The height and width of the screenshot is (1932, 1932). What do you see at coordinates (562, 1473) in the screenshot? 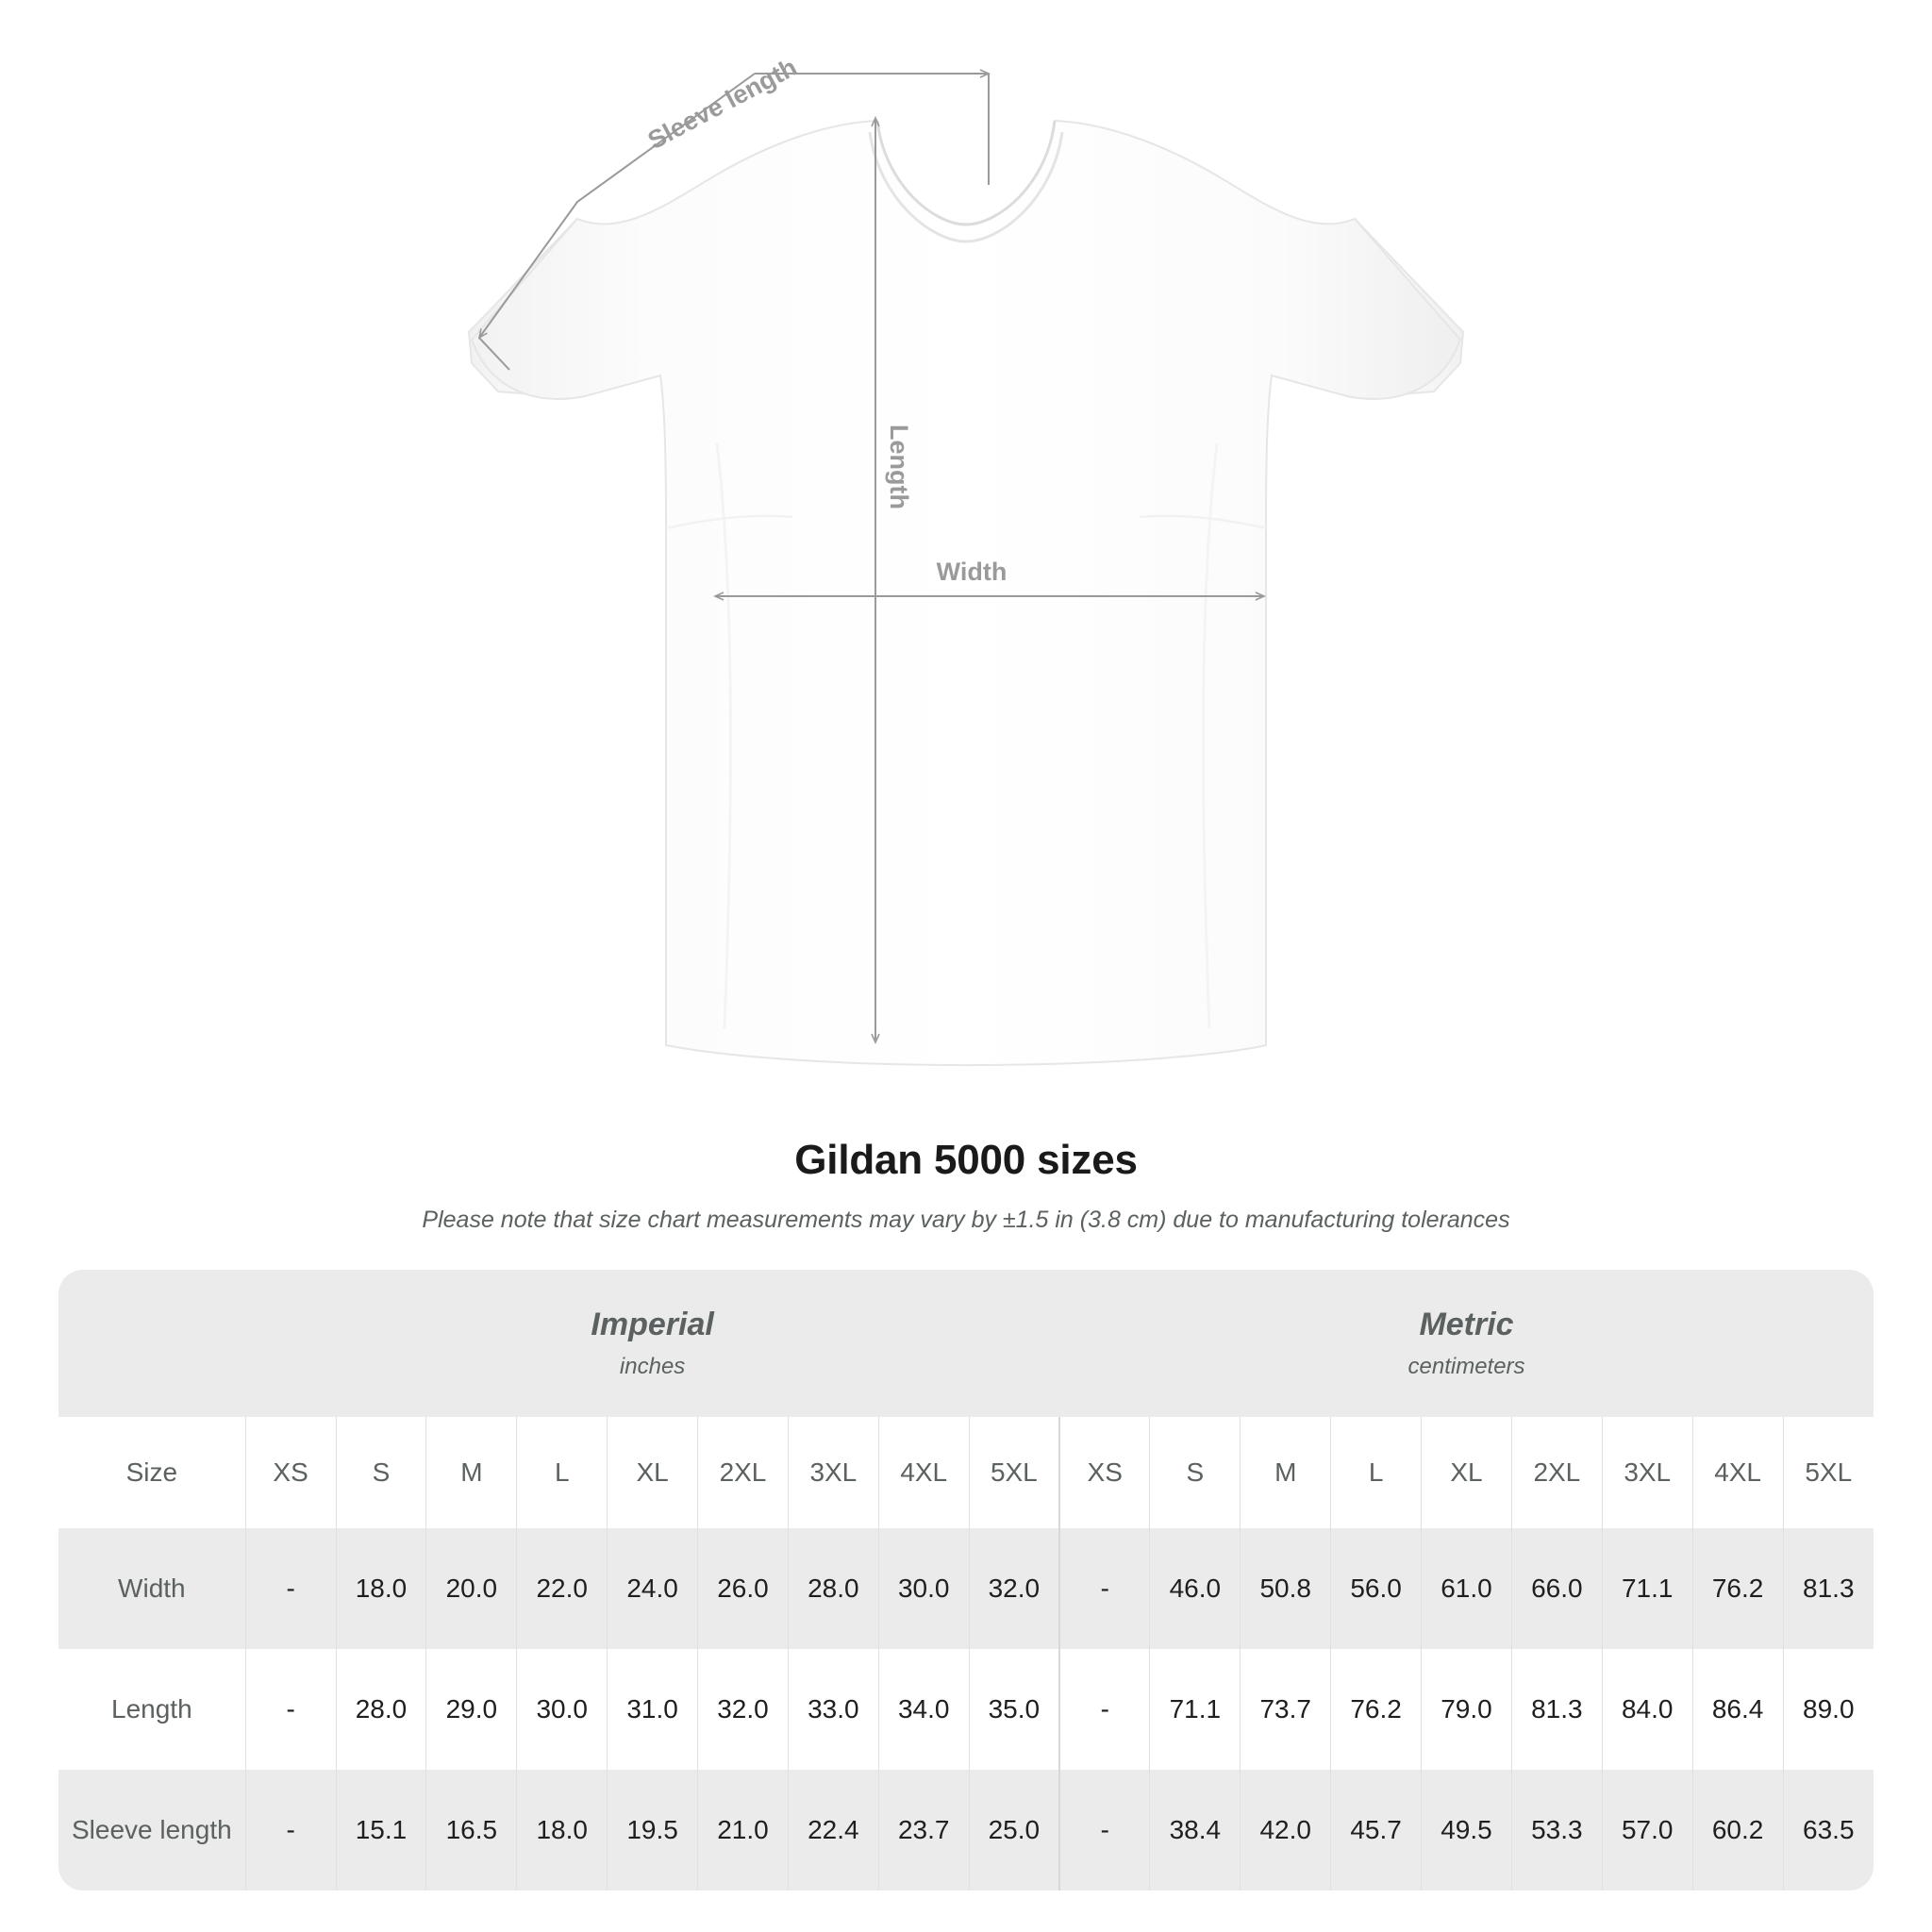
I see `size-col-l-imperial: L` at bounding box center [562, 1473].